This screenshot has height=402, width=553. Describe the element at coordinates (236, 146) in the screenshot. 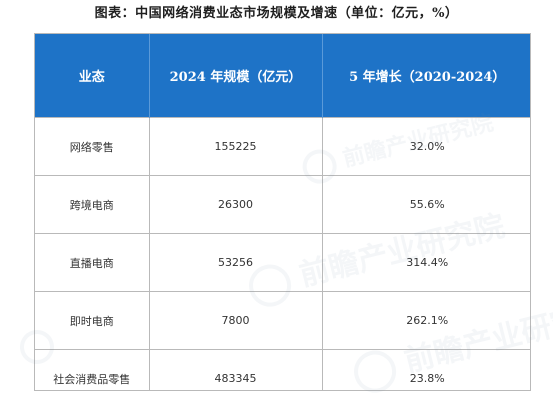

I see `cell-scale: 155225` at that location.